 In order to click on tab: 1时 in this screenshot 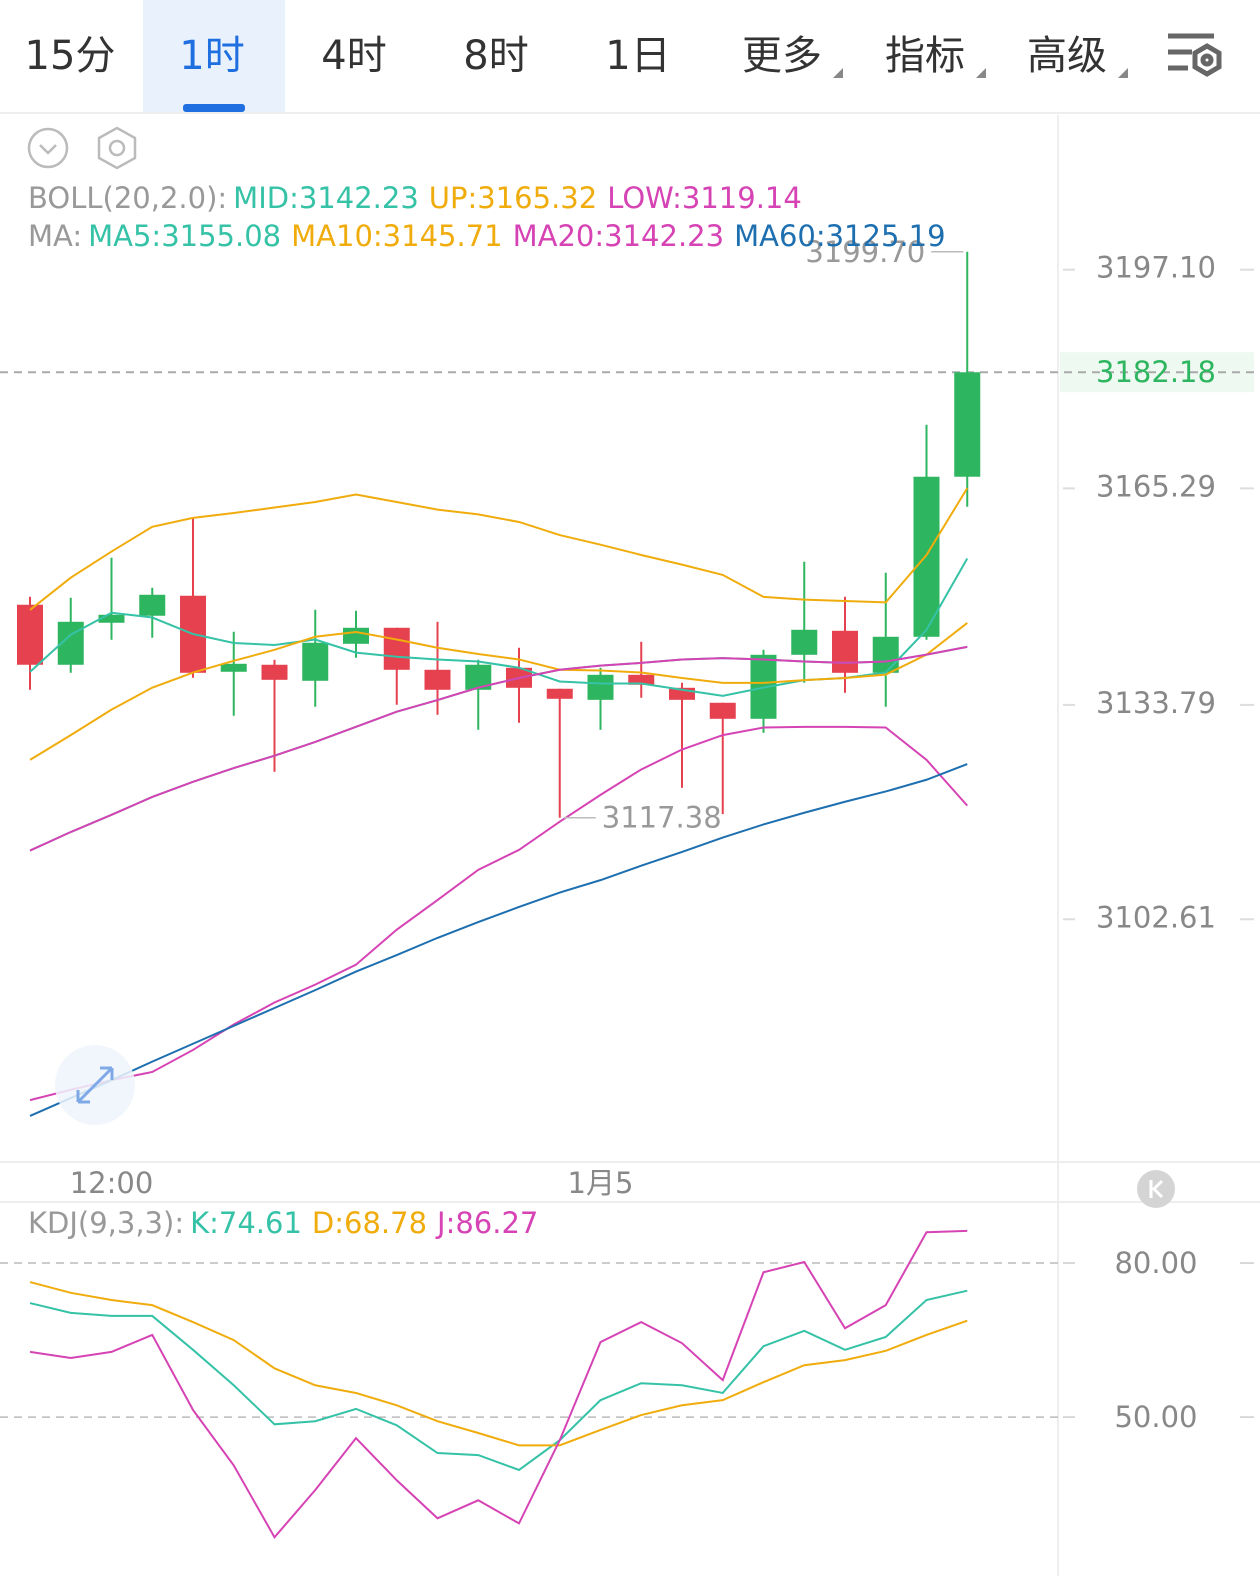, I will do `click(211, 56)`.